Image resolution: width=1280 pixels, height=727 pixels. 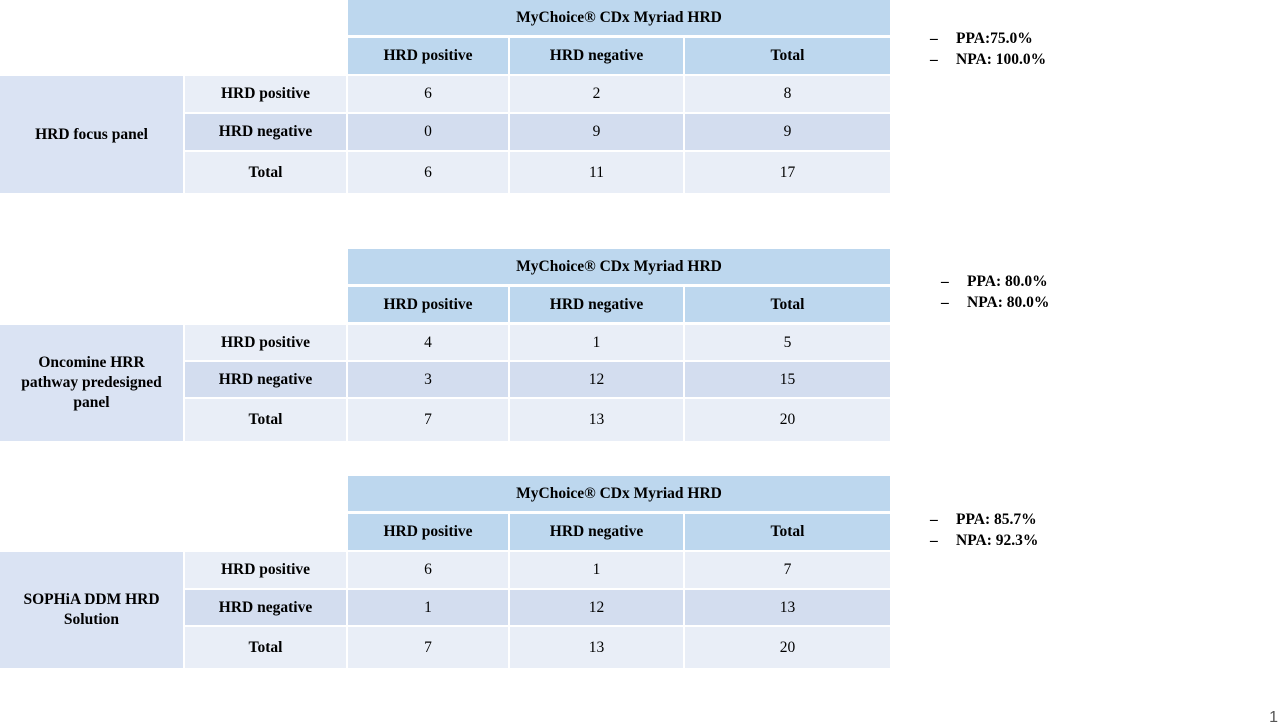 I want to click on agreement-metrics: – PPA: 80.0% – NPA: 80.0%, so click(x=995, y=292).